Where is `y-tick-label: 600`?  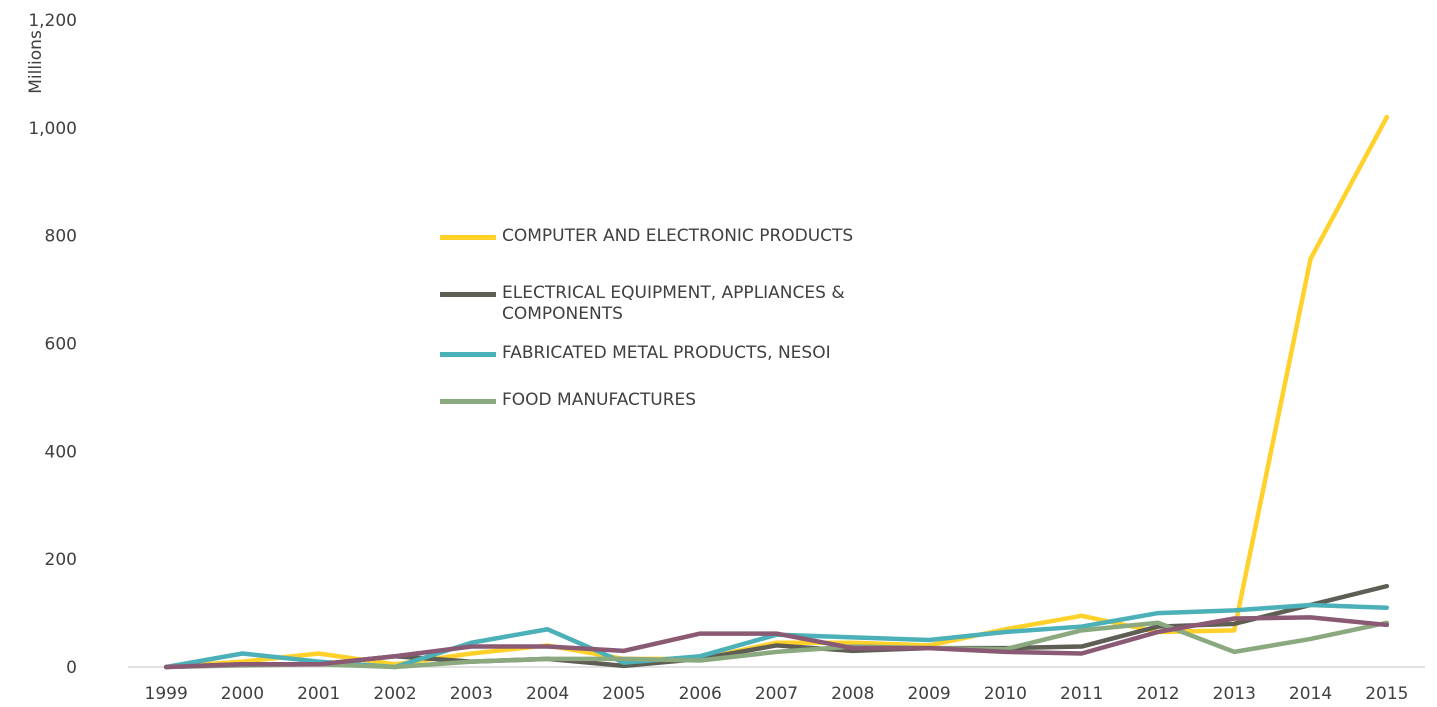
y-tick-label: 600 is located at coordinates (61, 345).